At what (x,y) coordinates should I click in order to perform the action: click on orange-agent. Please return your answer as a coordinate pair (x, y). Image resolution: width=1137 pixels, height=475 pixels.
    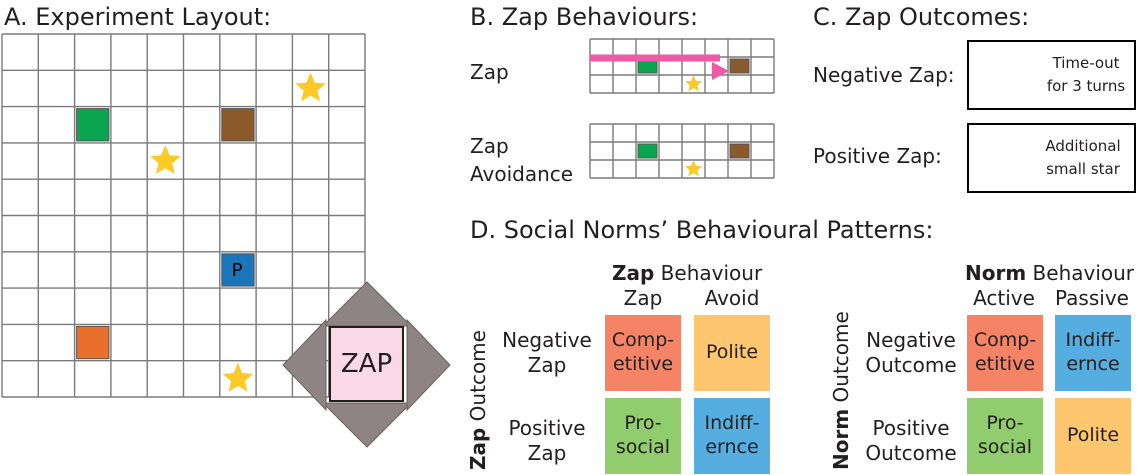
    Looking at the image, I should click on (93, 342).